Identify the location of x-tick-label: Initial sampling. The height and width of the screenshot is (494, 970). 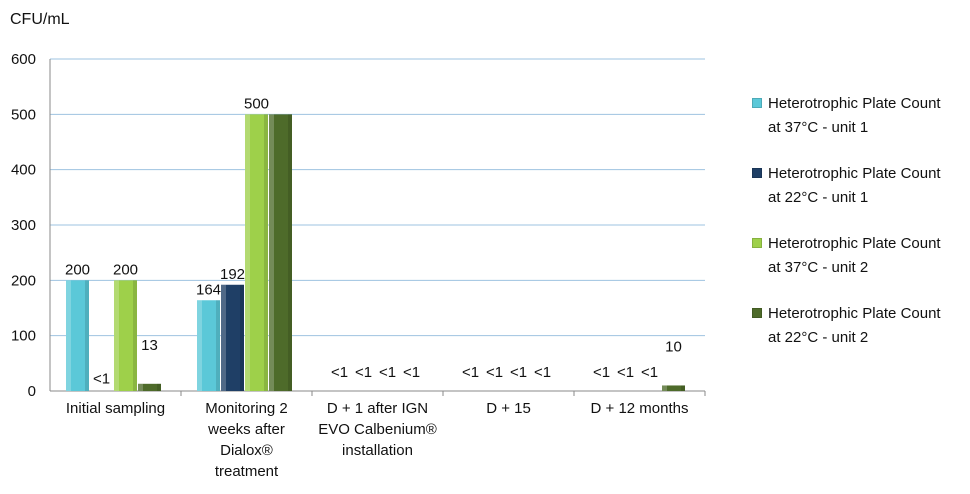
(115, 408).